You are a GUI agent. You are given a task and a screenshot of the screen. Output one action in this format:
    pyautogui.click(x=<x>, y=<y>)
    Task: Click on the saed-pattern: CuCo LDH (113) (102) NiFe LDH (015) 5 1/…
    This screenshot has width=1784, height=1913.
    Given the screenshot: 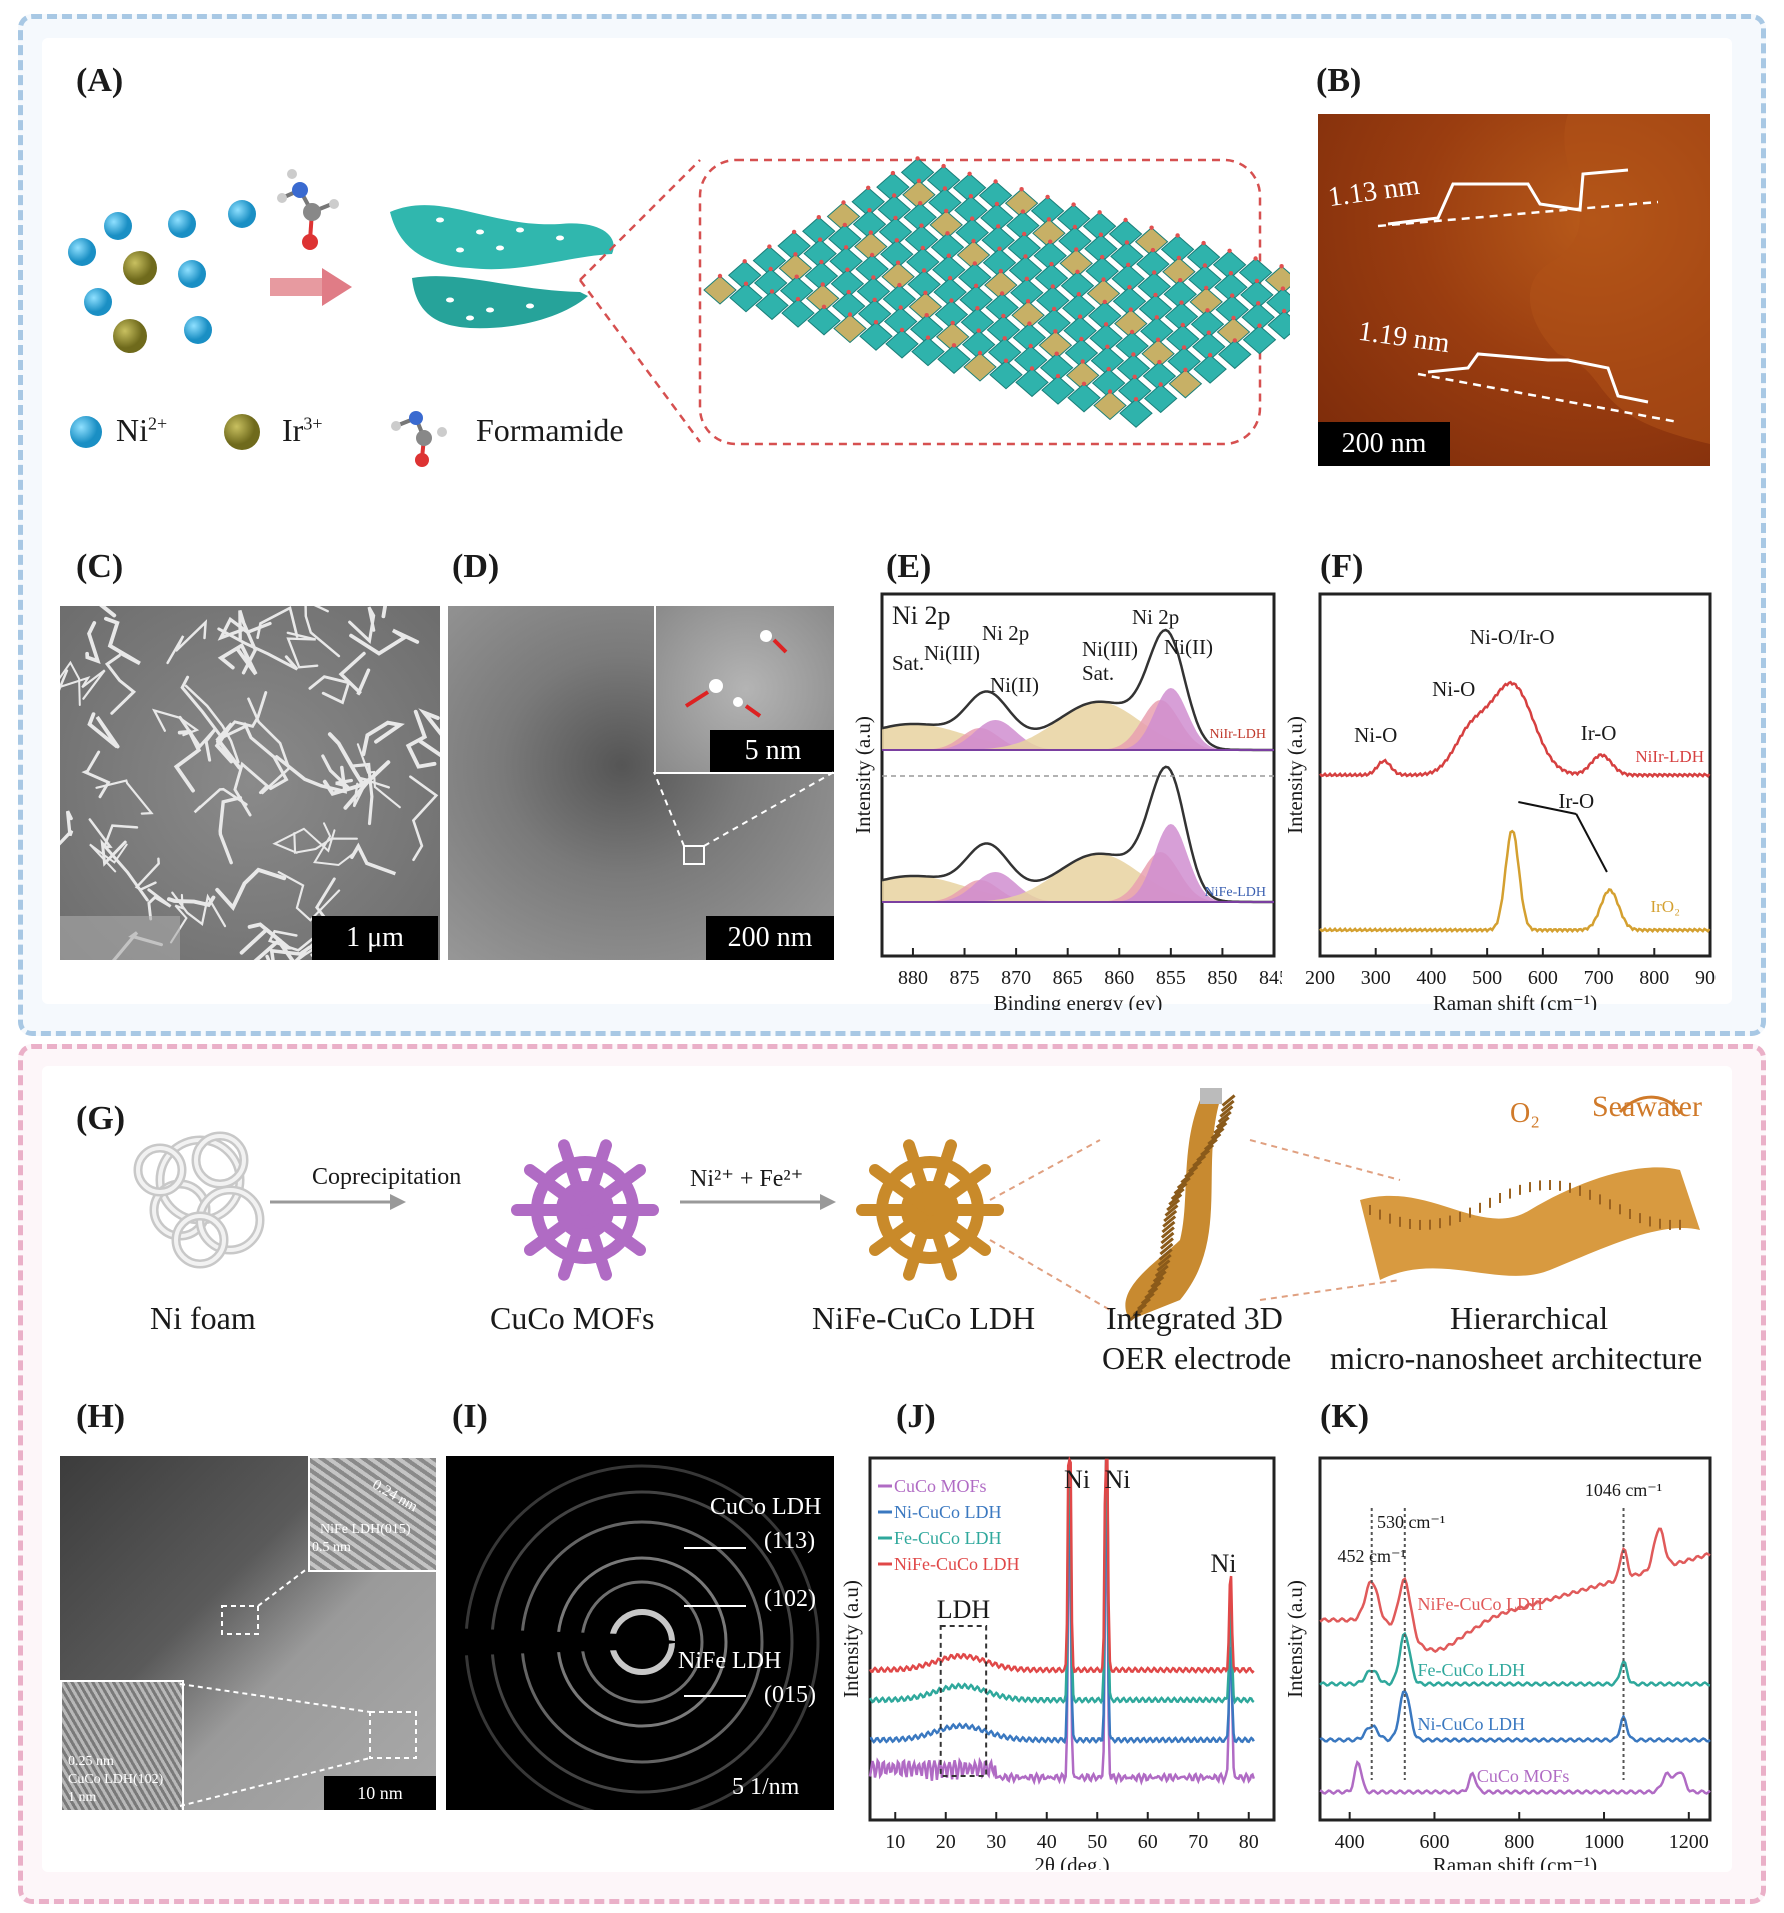 What is the action you would take?
    pyautogui.click(x=640, y=1633)
    